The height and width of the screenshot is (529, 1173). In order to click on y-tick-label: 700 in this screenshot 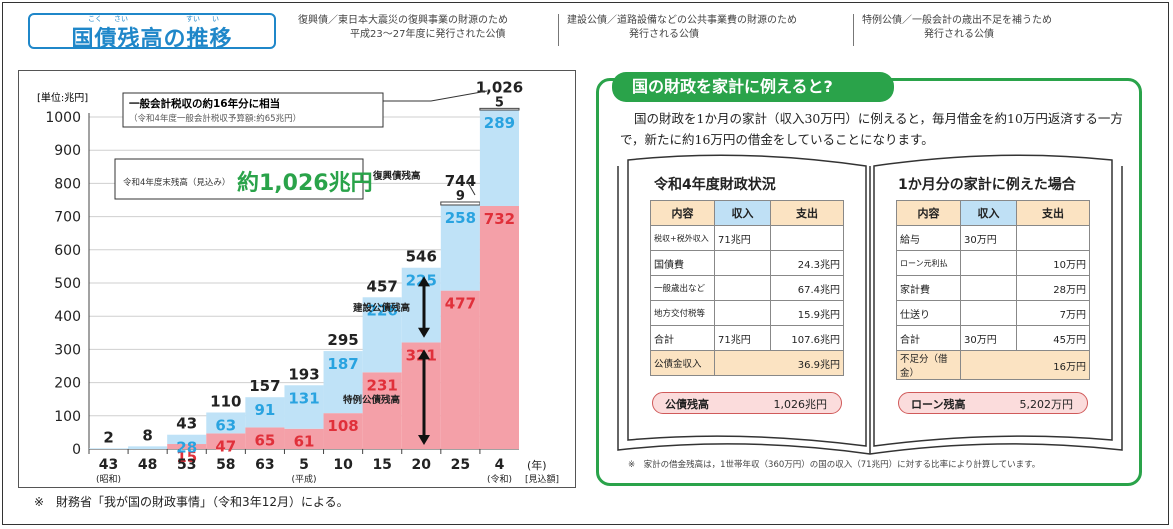, I will do `click(67, 218)`.